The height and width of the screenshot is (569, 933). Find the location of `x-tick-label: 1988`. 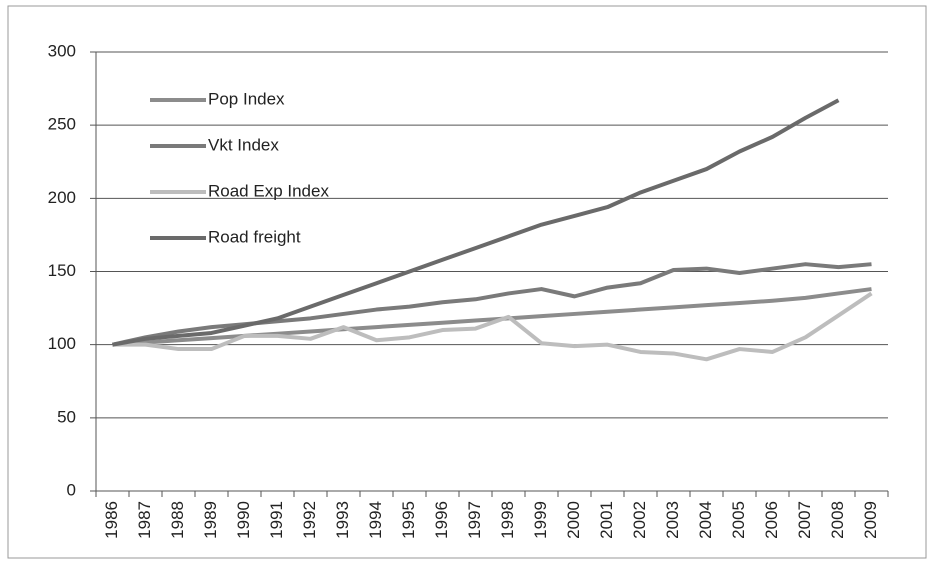

x-tick-label: 1988 is located at coordinates (177, 520).